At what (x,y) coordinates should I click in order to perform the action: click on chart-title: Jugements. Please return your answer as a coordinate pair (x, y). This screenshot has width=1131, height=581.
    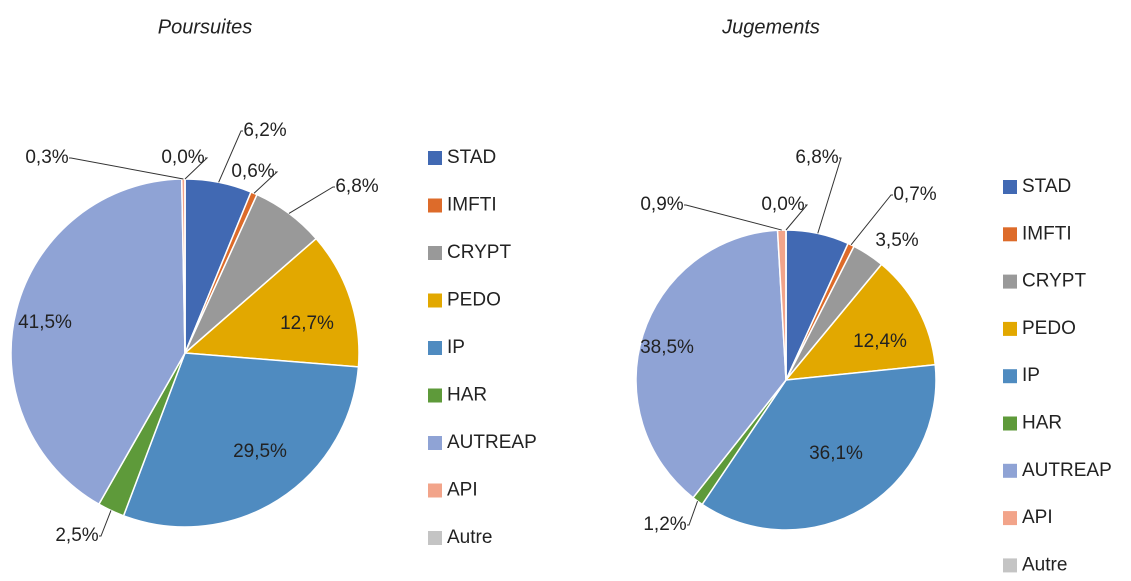
    Looking at the image, I should click on (770, 27).